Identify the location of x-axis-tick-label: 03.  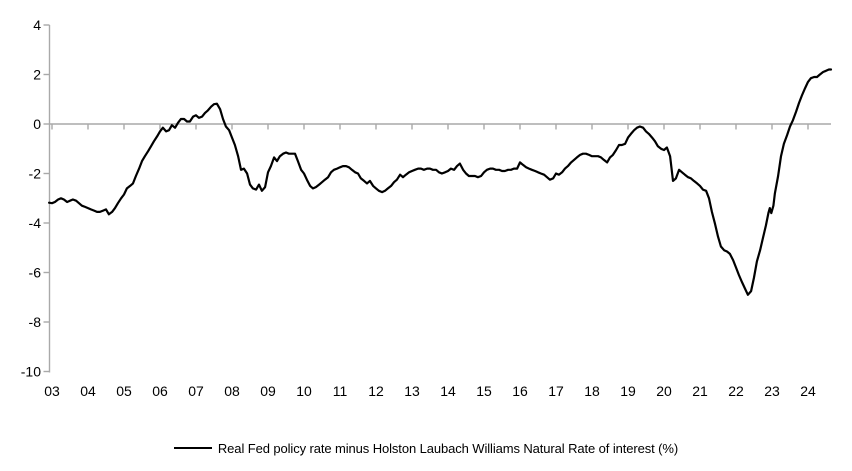
(52, 391).